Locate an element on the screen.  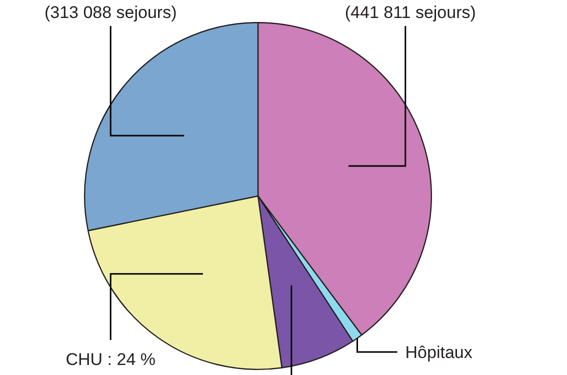
slice-label: (441 811 sejours) is located at coordinates (410, 12).